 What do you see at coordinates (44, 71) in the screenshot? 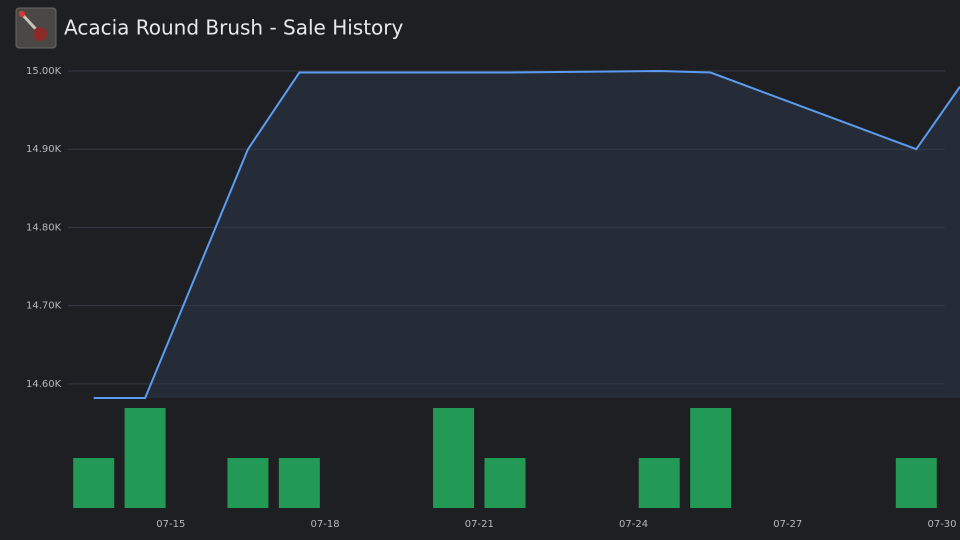
I see `y-tick-label: 15.00K` at bounding box center [44, 71].